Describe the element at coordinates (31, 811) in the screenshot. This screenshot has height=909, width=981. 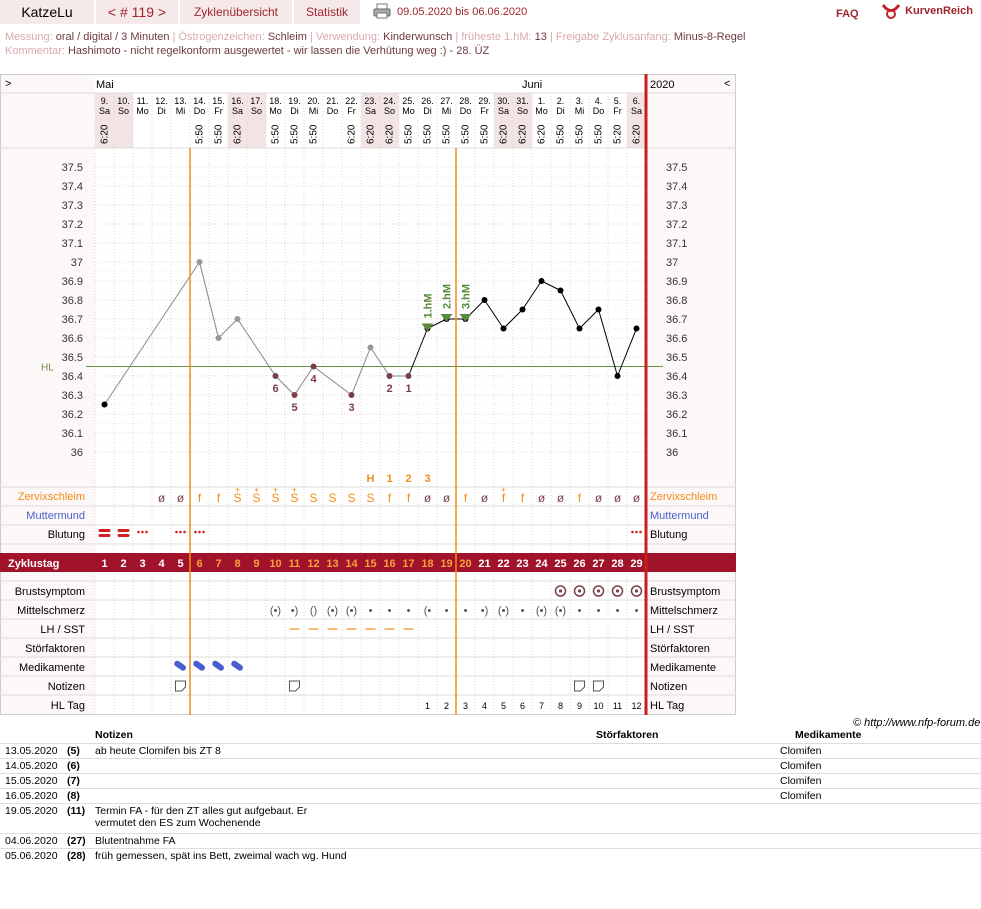
I see `note-date: 19.05.2020` at that location.